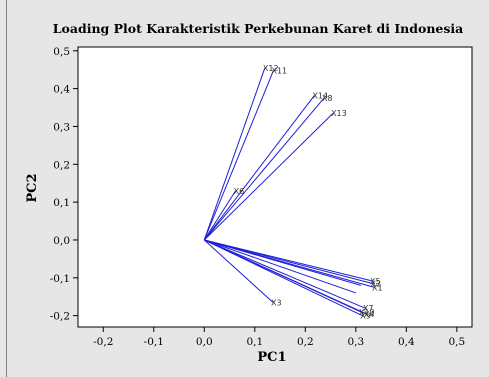  Describe the element at coordinates (60, 279) in the screenshot. I see `y-tick-label: -0,1` at that location.